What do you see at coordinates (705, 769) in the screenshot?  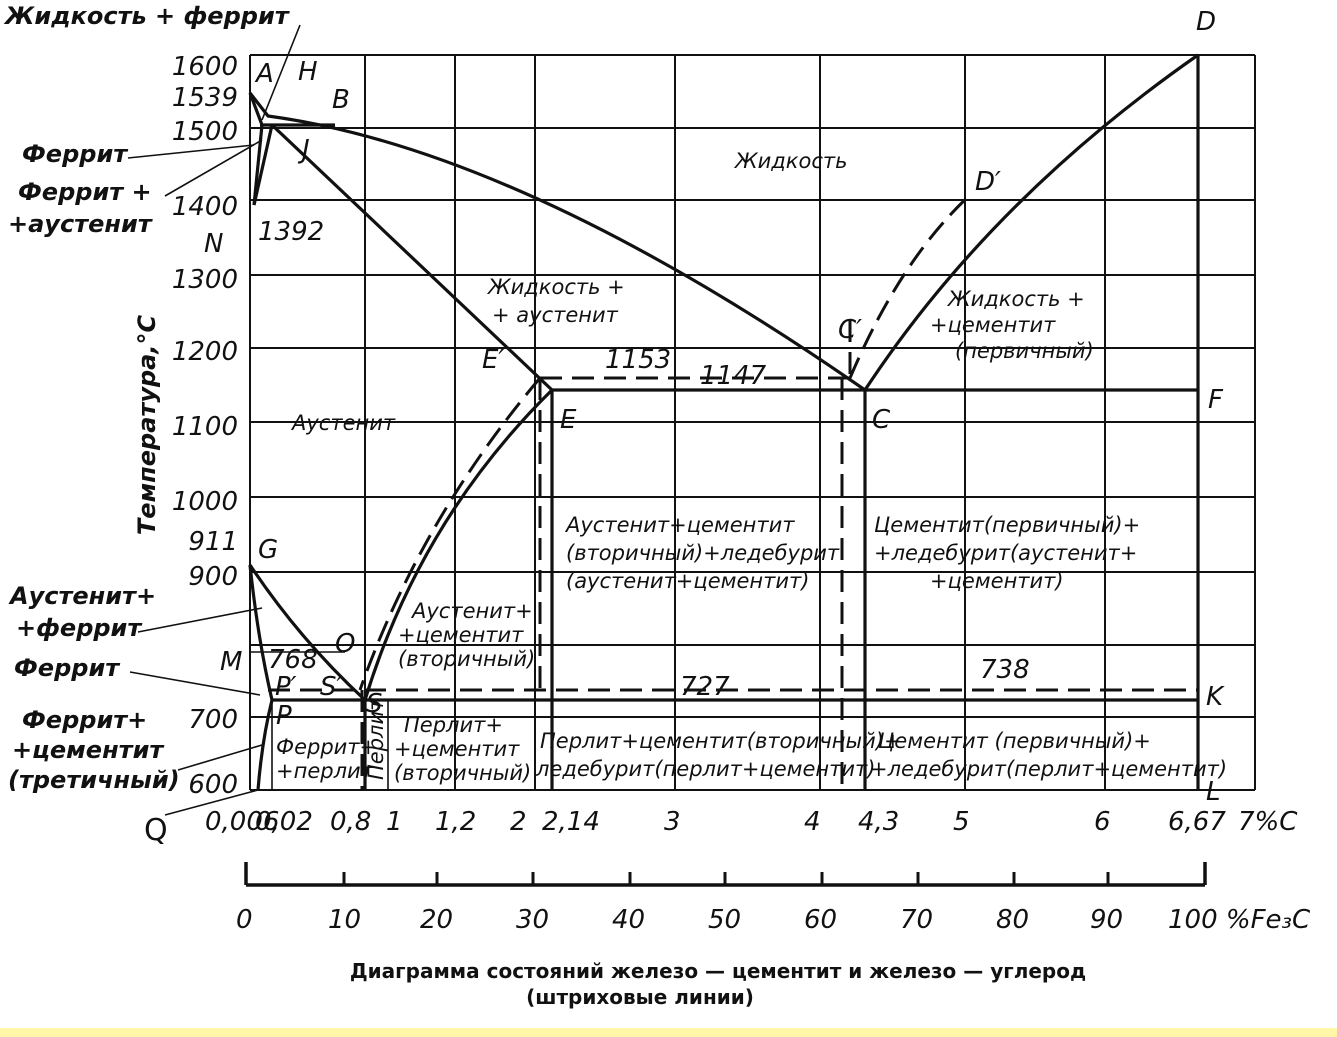 I see `label-perl-cem-led-2: ледебурит(перлит+цементит)` at bounding box center [705, 769].